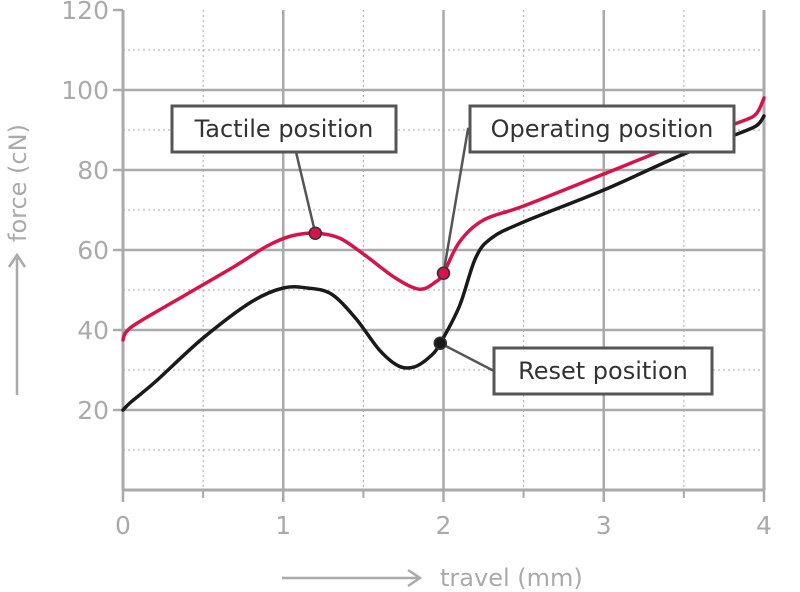  I want to click on callout-label: Reset position, so click(603, 371).